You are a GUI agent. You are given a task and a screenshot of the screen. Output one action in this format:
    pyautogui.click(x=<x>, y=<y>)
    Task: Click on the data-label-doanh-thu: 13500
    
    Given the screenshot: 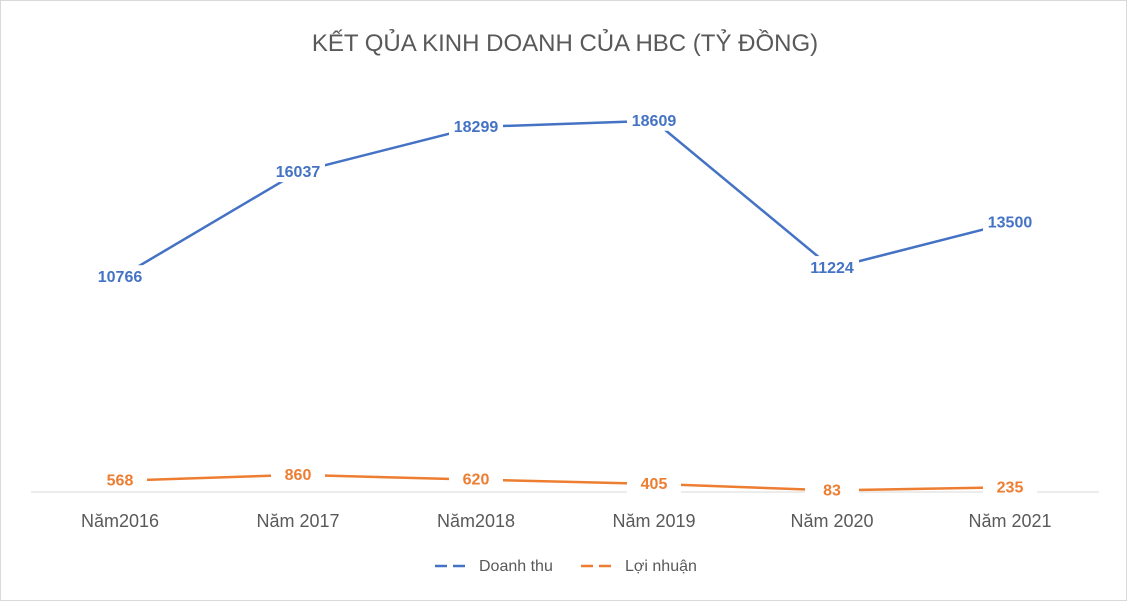 What is the action you would take?
    pyautogui.click(x=1010, y=223)
    